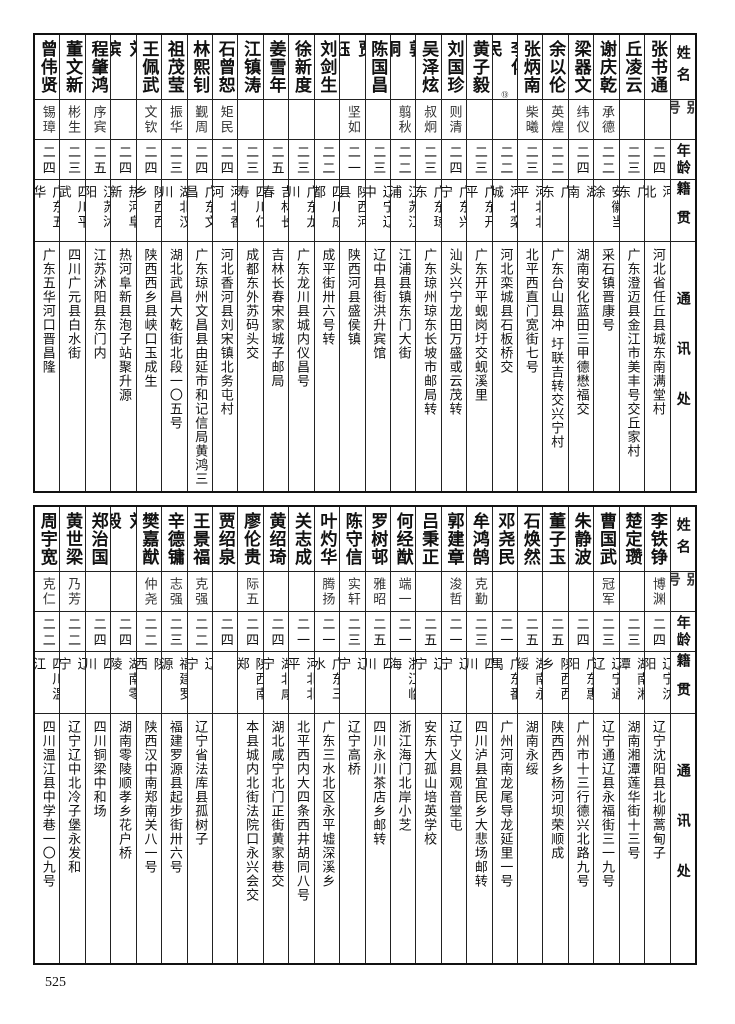  What do you see at coordinates (98, 539) in the screenshot?
I see `cell-name: 郑治国` at bounding box center [98, 539].